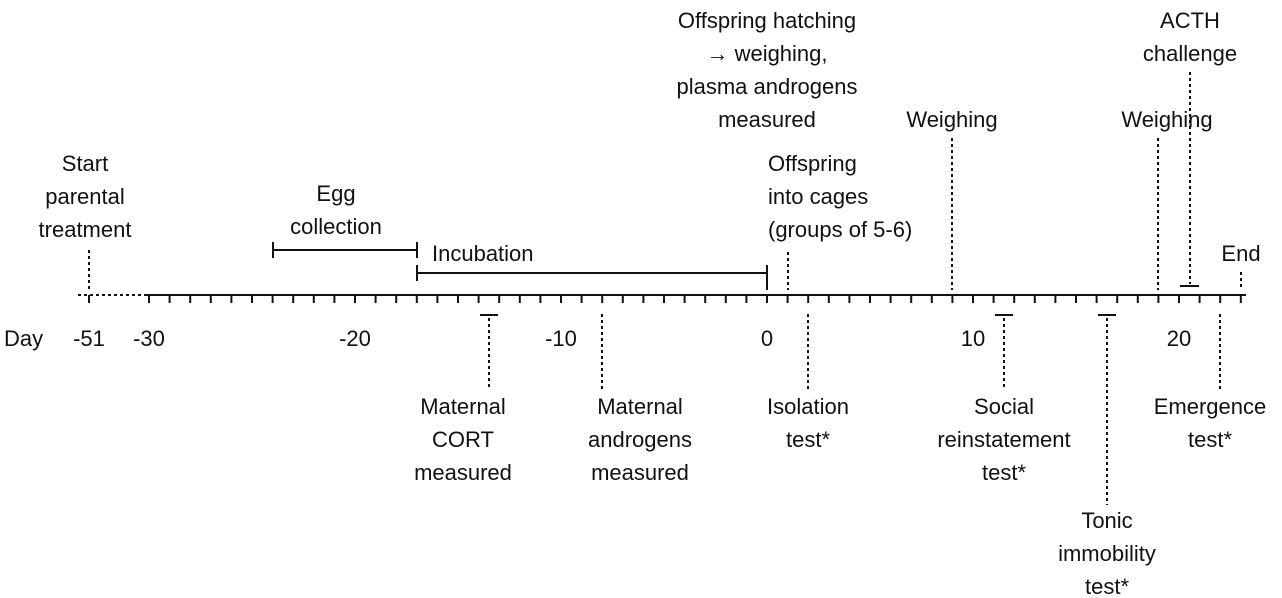 The width and height of the screenshot is (1282, 598). What do you see at coordinates (1179, 338) in the screenshot?
I see `tick-label: 20` at bounding box center [1179, 338].